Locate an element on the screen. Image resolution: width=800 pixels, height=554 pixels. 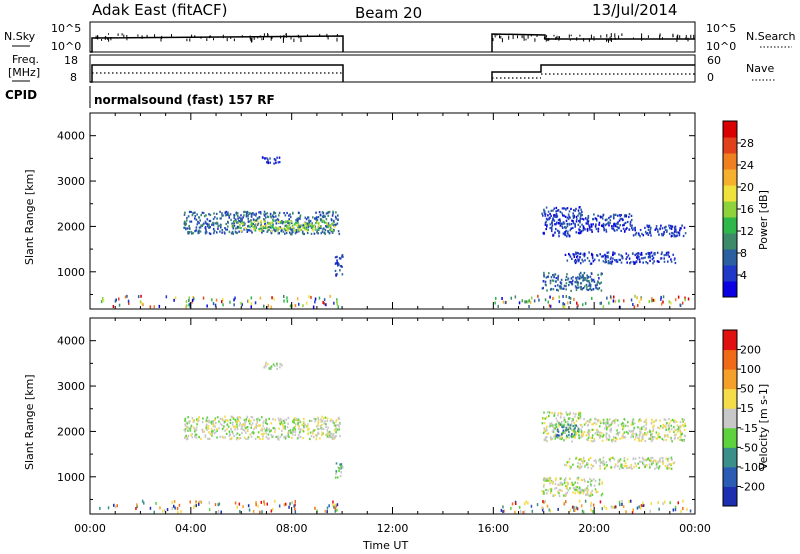
colorbar-tick-label: -200 is located at coordinates (752, 486).